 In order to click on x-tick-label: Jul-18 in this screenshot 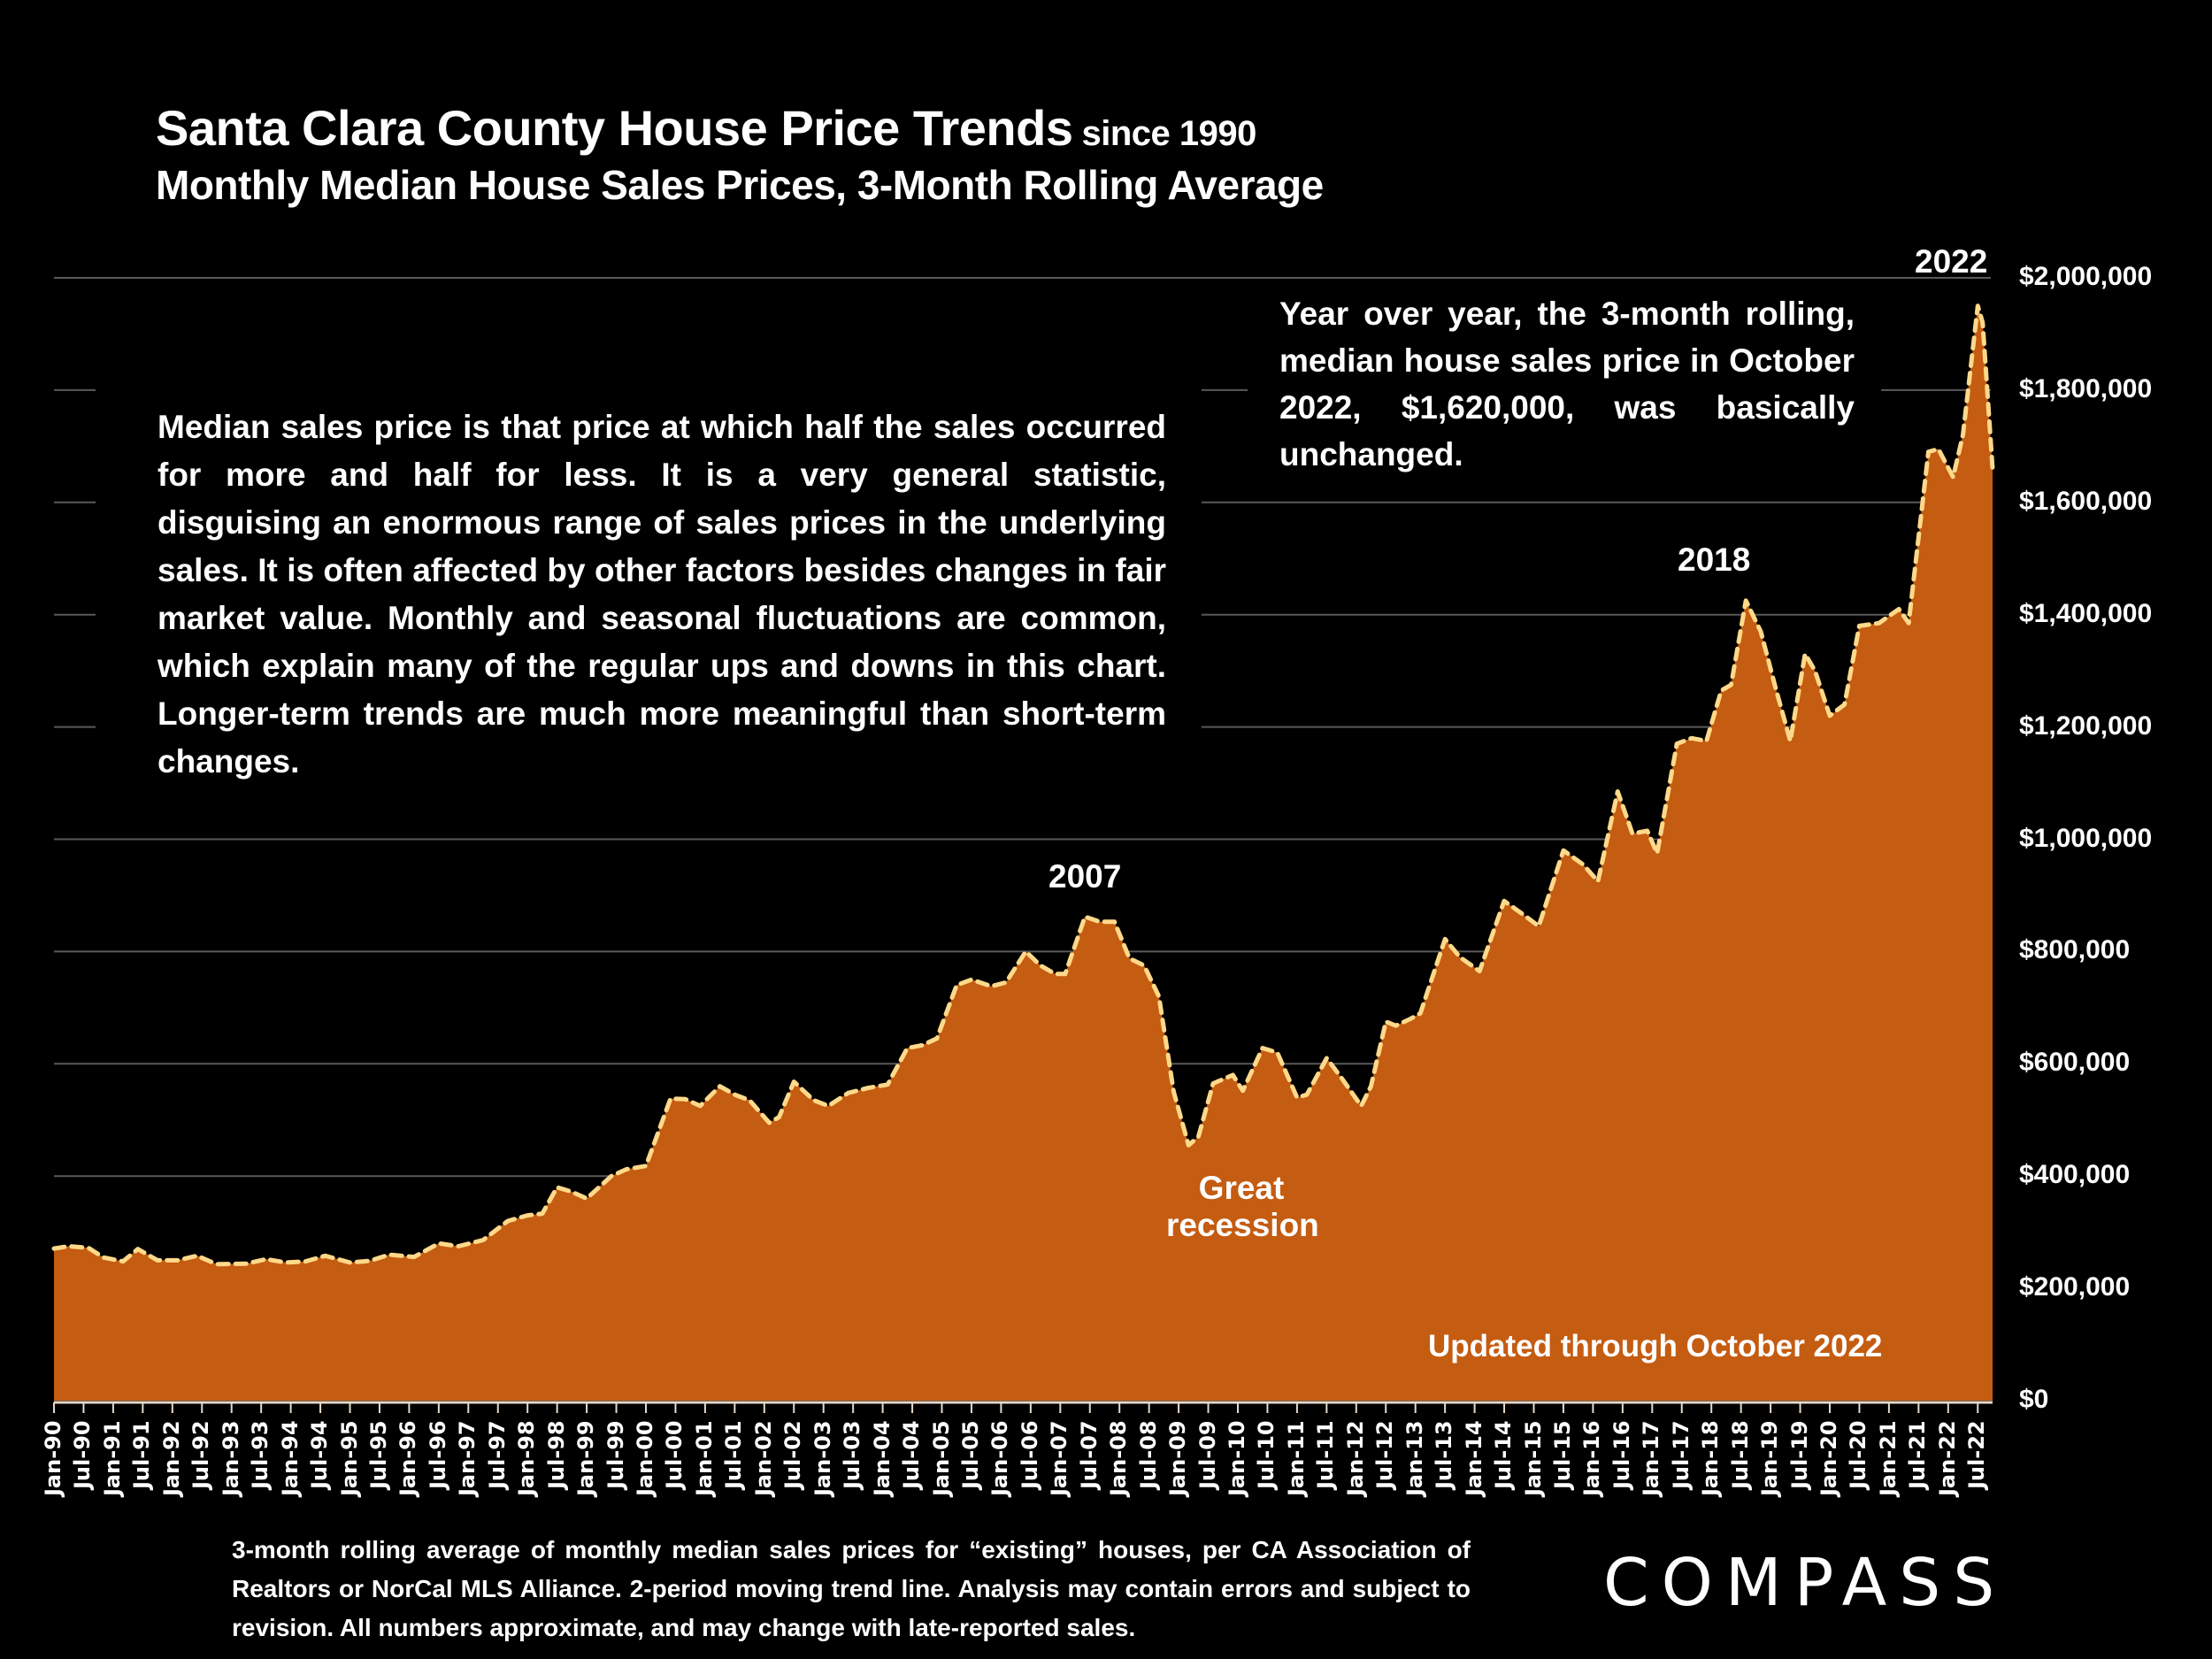, I will do `click(1740, 1455)`.